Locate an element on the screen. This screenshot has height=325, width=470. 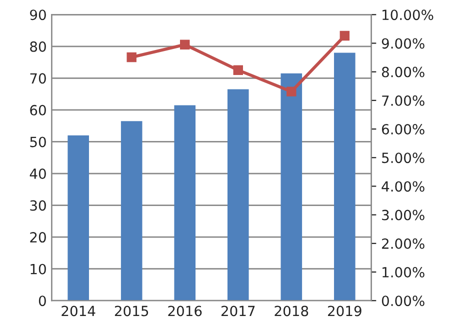
x-tick-label: 2016 is located at coordinates (185, 311).